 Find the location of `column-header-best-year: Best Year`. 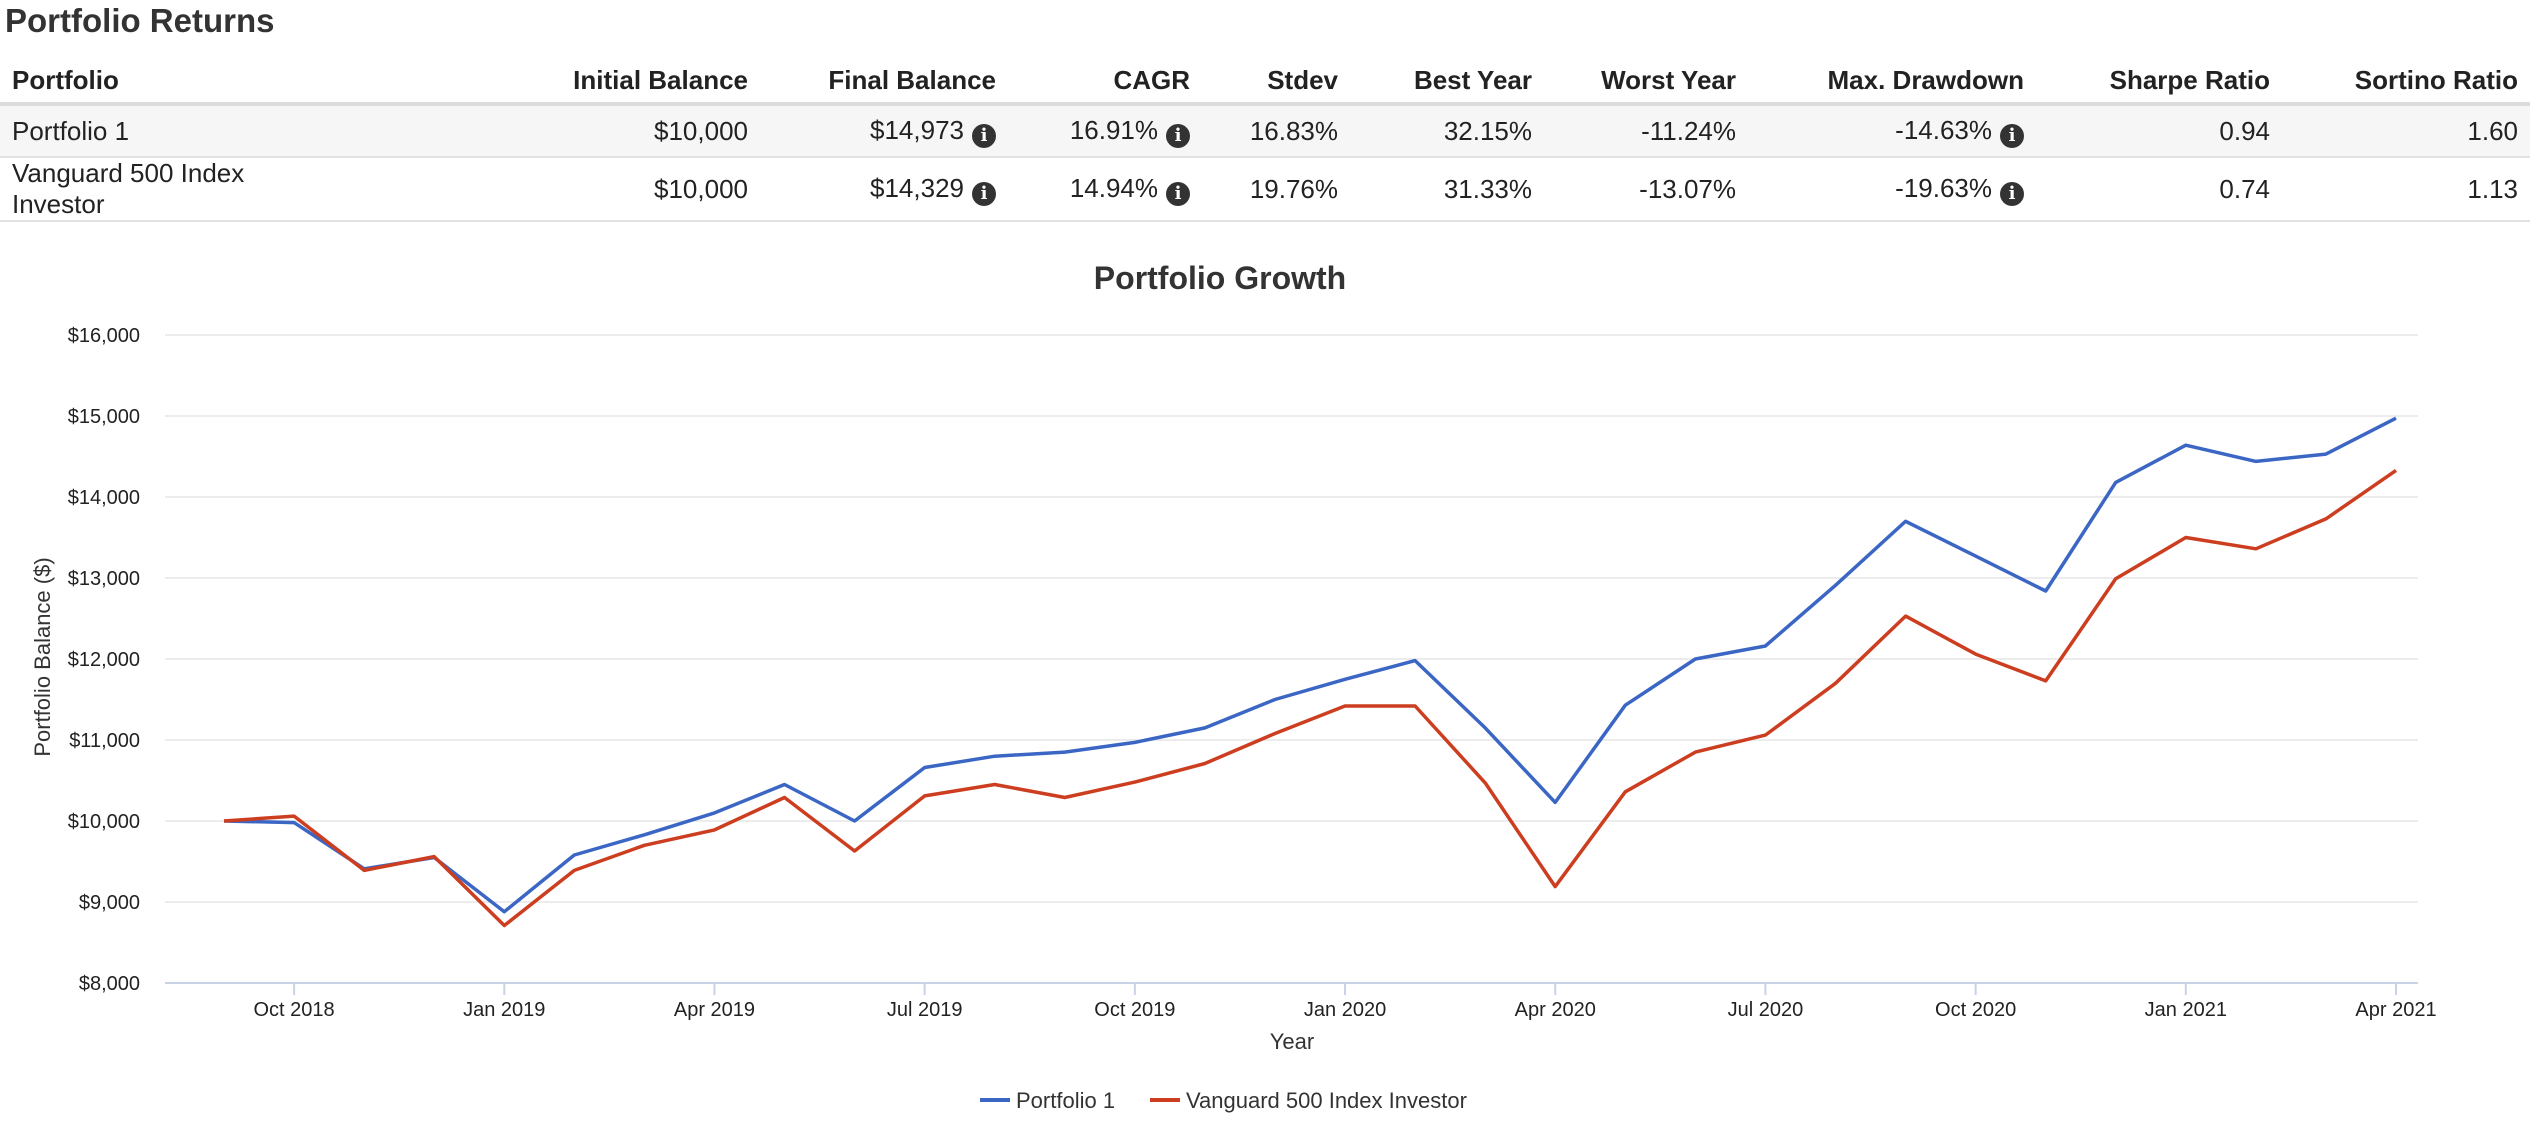

column-header-best-year: Best Year is located at coordinates (1447, 82).